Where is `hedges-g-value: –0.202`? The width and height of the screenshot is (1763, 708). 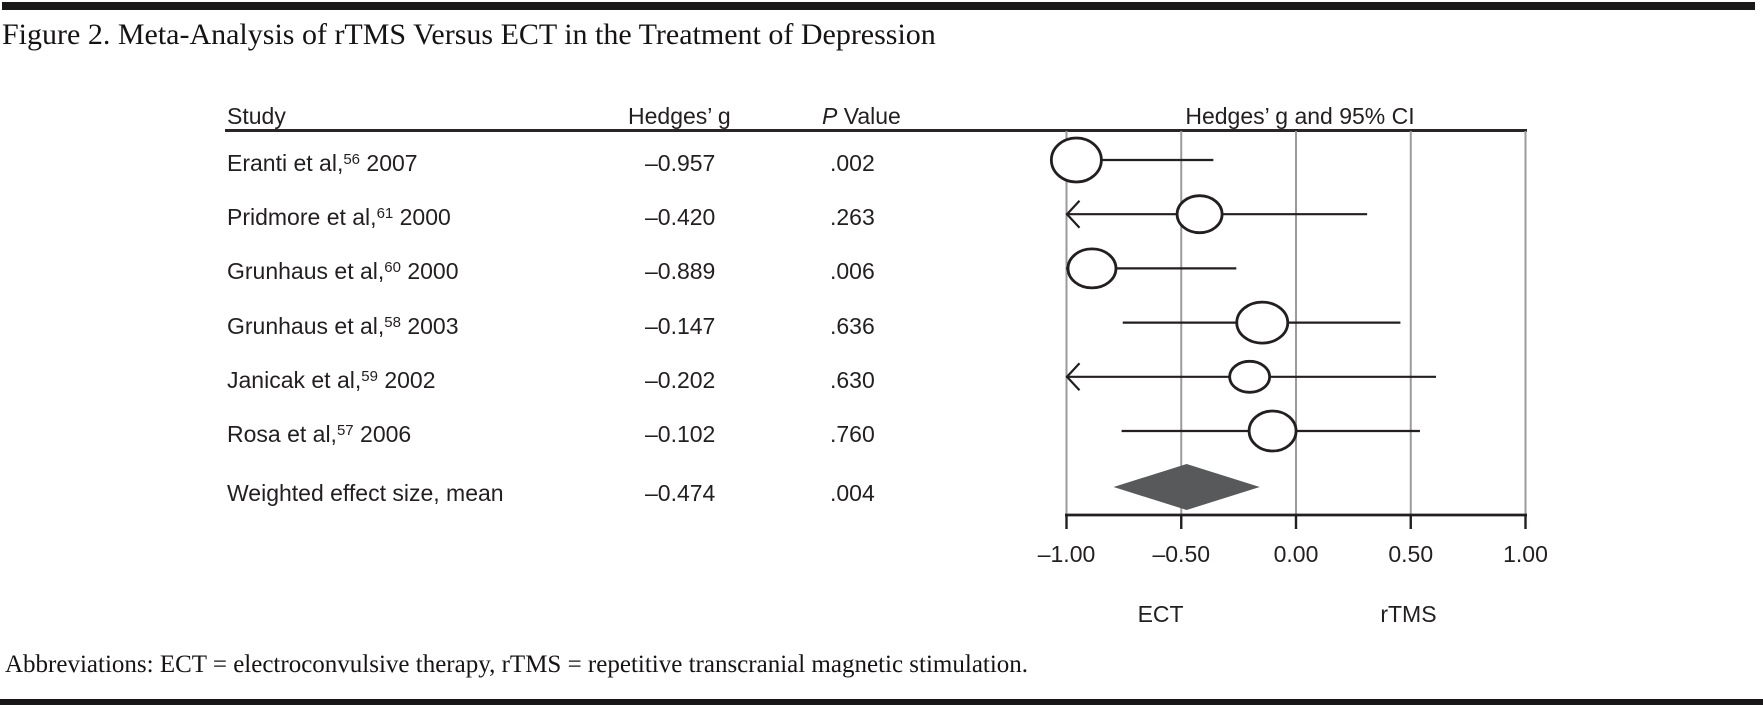 hedges-g-value: –0.202 is located at coordinates (680, 380).